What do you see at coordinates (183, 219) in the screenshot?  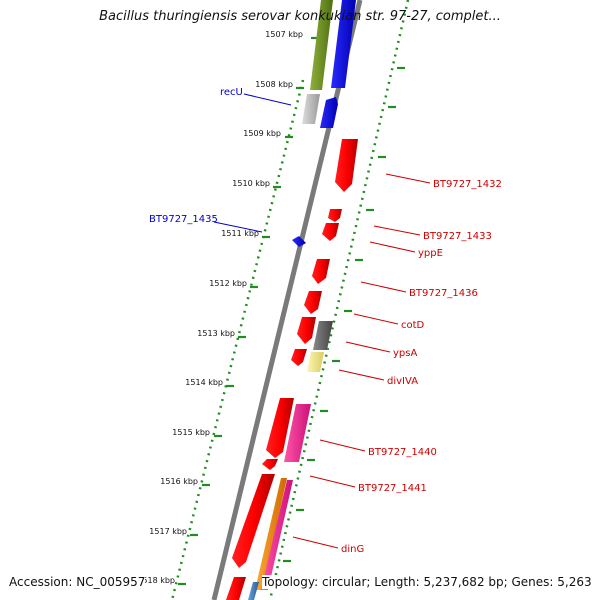 I see `gene-label-BT9727_1435: BT9727_1435` at bounding box center [183, 219].